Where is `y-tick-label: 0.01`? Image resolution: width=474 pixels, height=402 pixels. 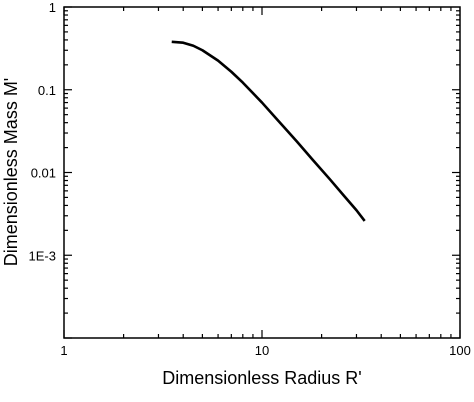
y-tick-label: 0.01 is located at coordinates (43, 173).